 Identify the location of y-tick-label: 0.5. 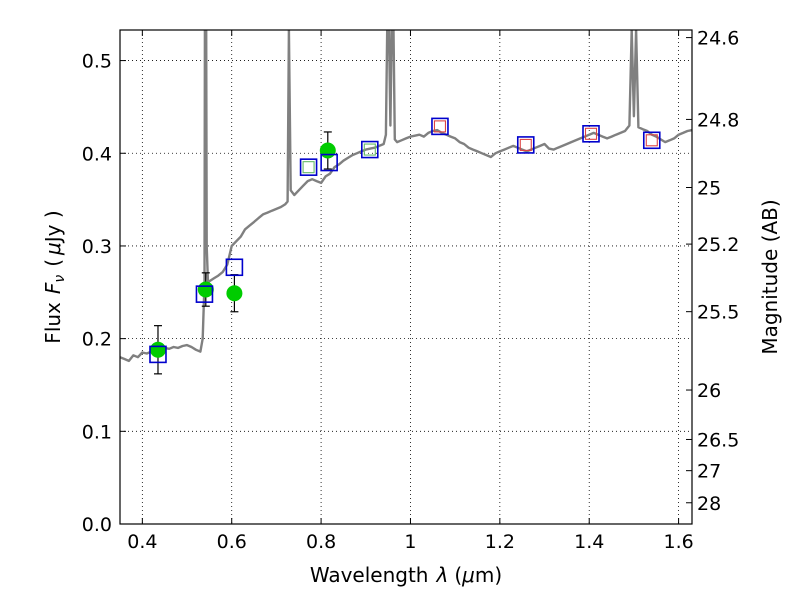
(97, 62).